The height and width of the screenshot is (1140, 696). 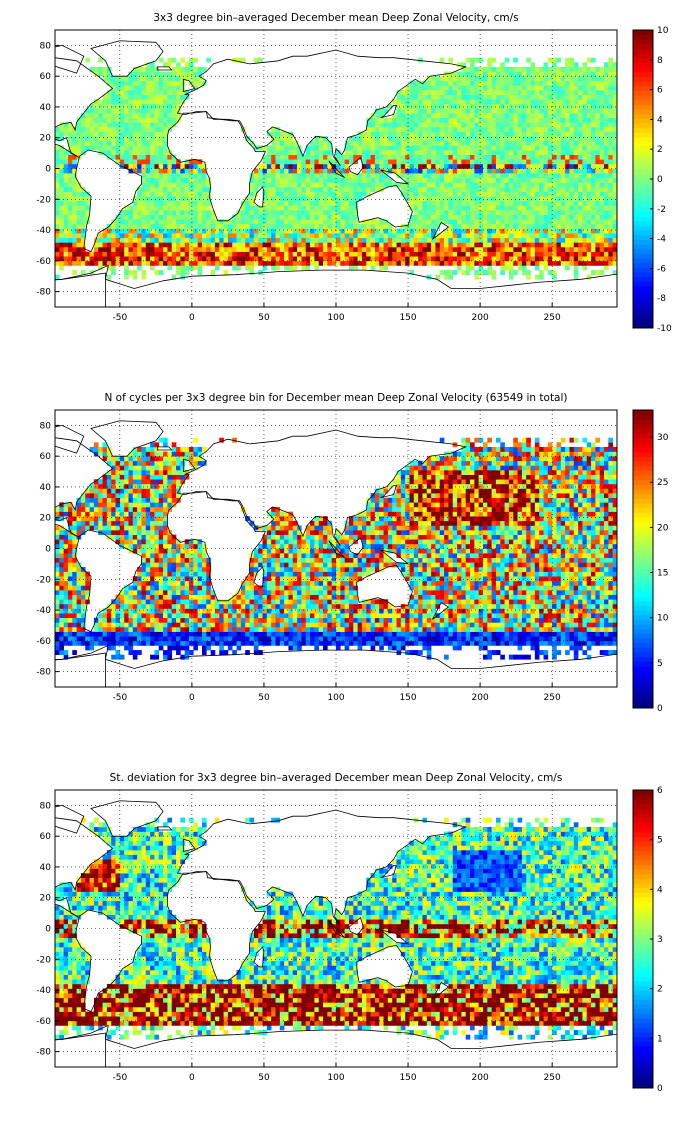 What do you see at coordinates (46, 46) in the screenshot?
I see `y-tick-label: 80` at bounding box center [46, 46].